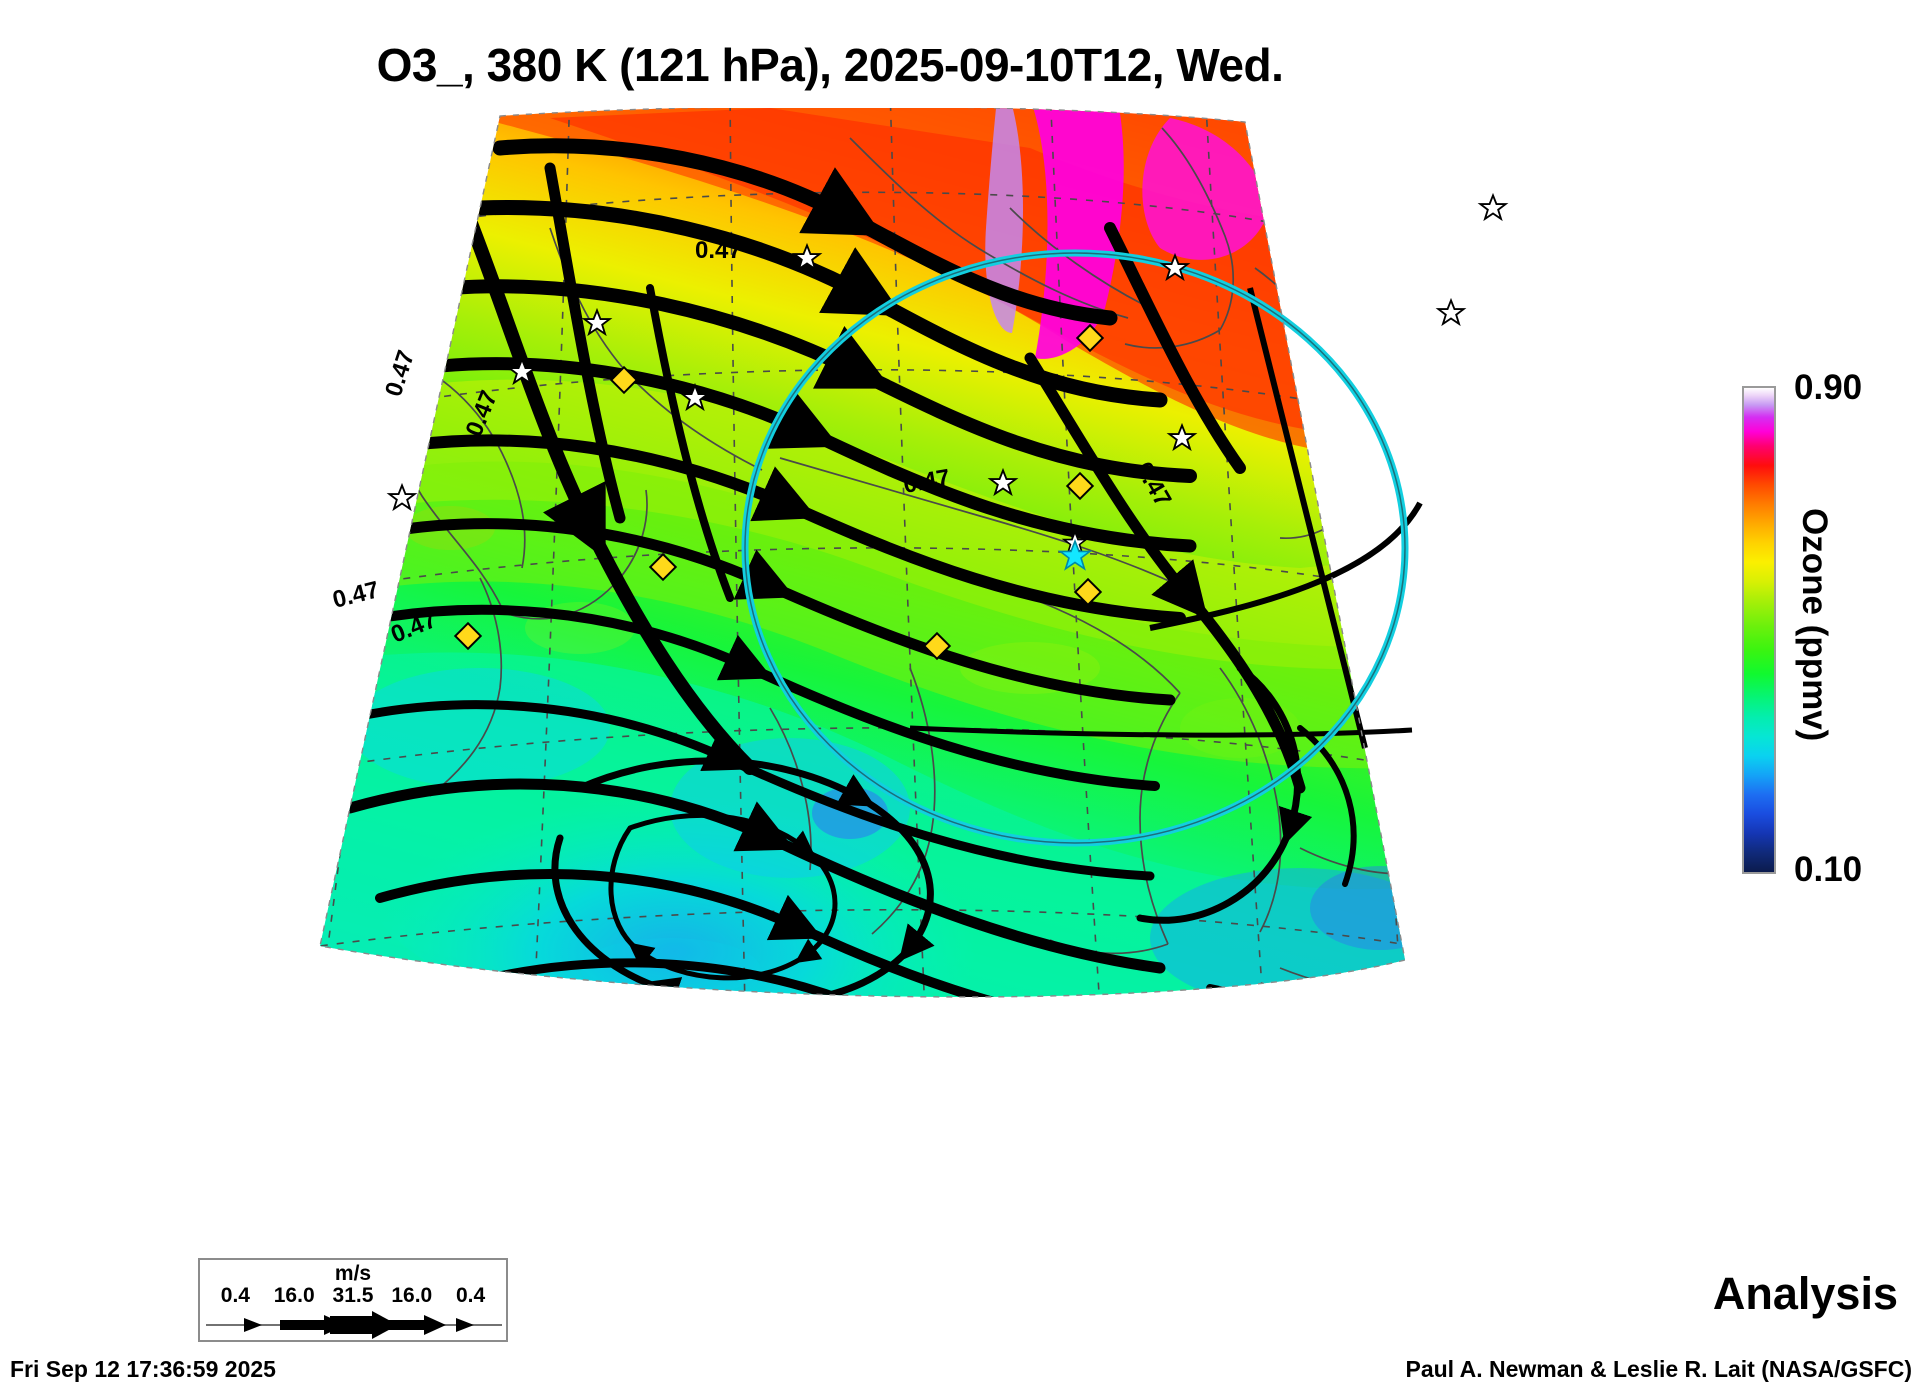 This screenshot has height=1394, width=1926. What do you see at coordinates (1075, 554) in the screenshot?
I see `highlight-station-star` at bounding box center [1075, 554].